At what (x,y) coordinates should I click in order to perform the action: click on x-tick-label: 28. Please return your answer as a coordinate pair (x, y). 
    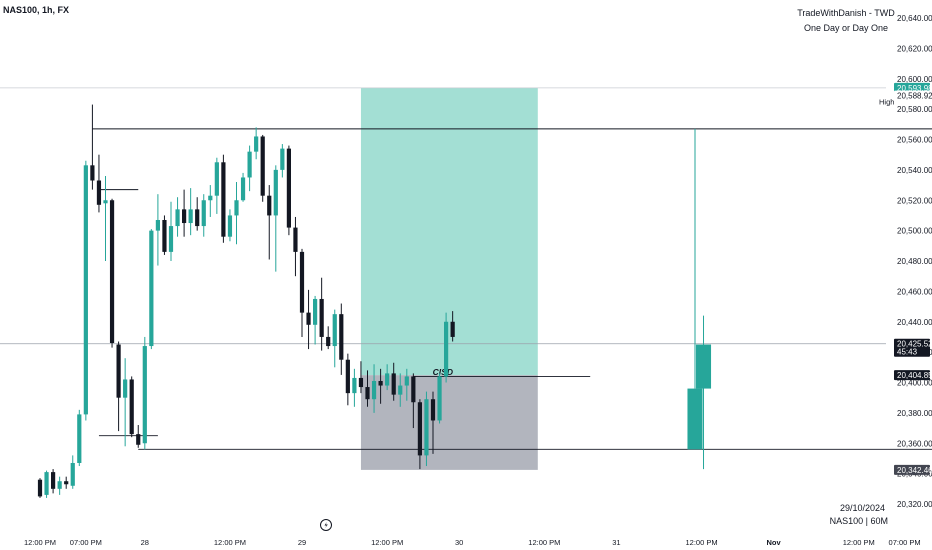
    Looking at the image, I should click on (145, 542).